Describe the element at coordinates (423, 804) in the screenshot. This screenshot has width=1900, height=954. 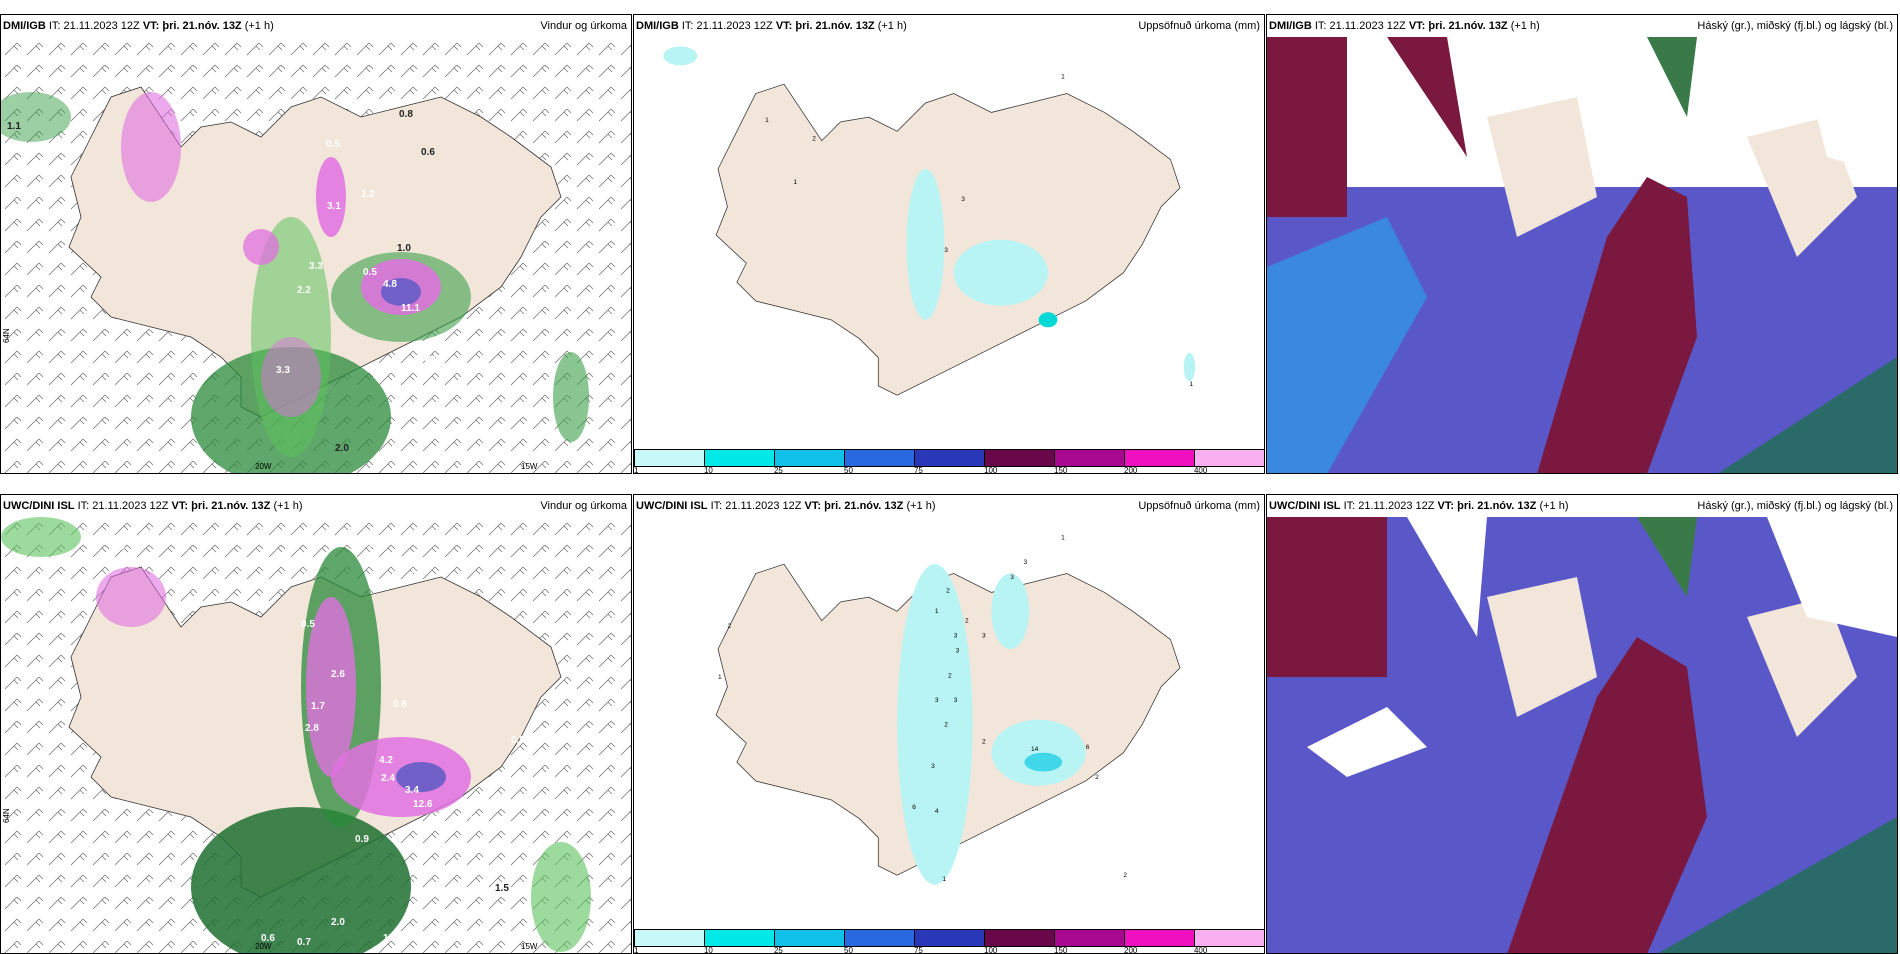
I see `wind-label: 12.6` at that location.